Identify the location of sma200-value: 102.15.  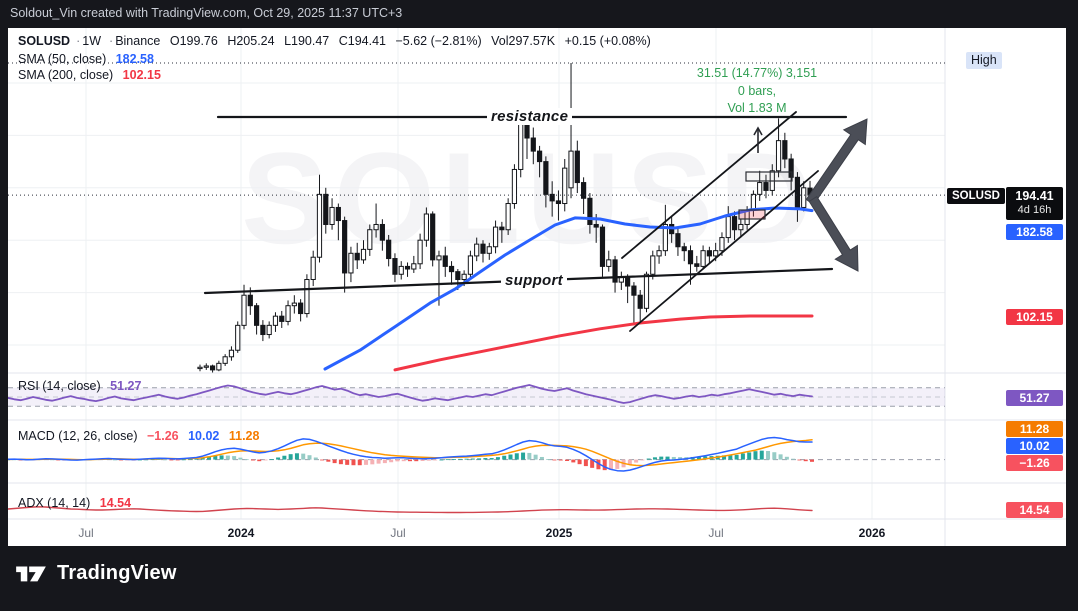
(141, 75).